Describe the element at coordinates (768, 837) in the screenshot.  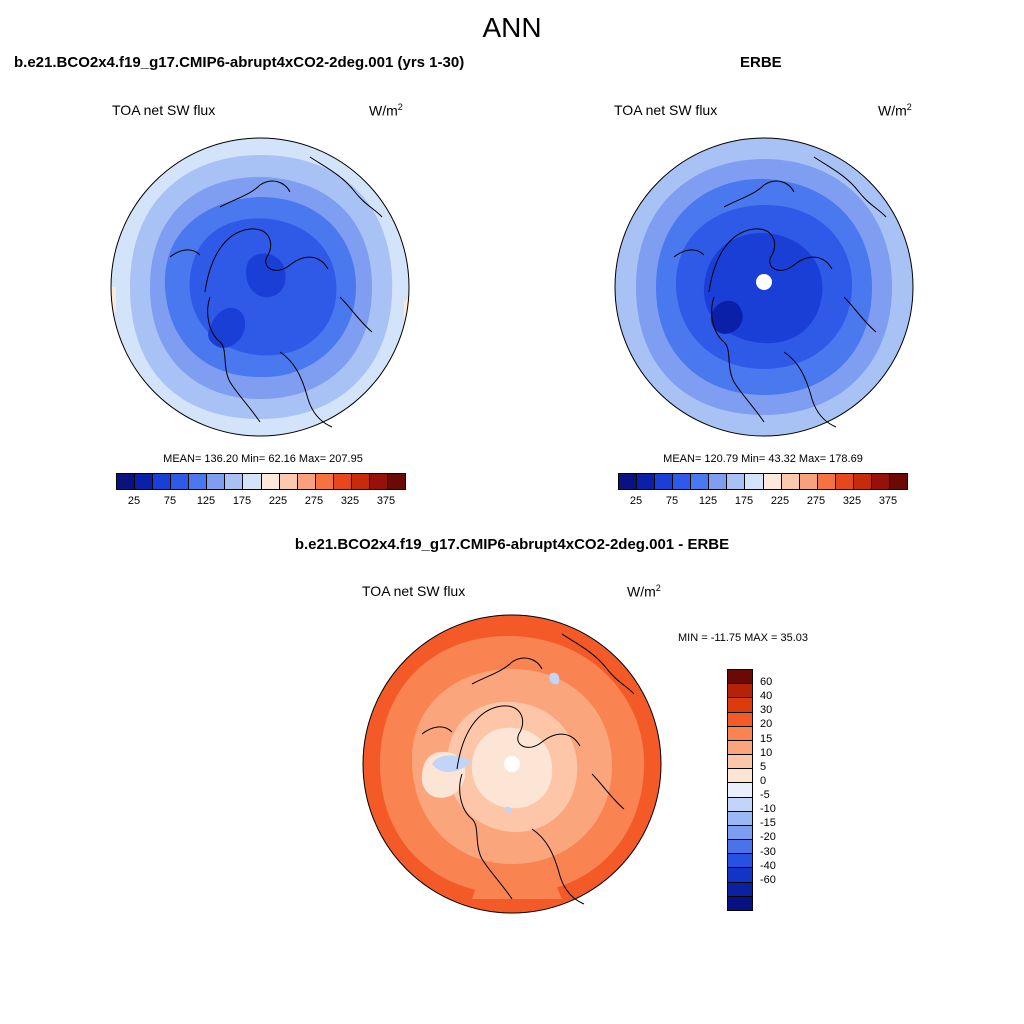
I see `colorbar-tick-label: -20` at that location.